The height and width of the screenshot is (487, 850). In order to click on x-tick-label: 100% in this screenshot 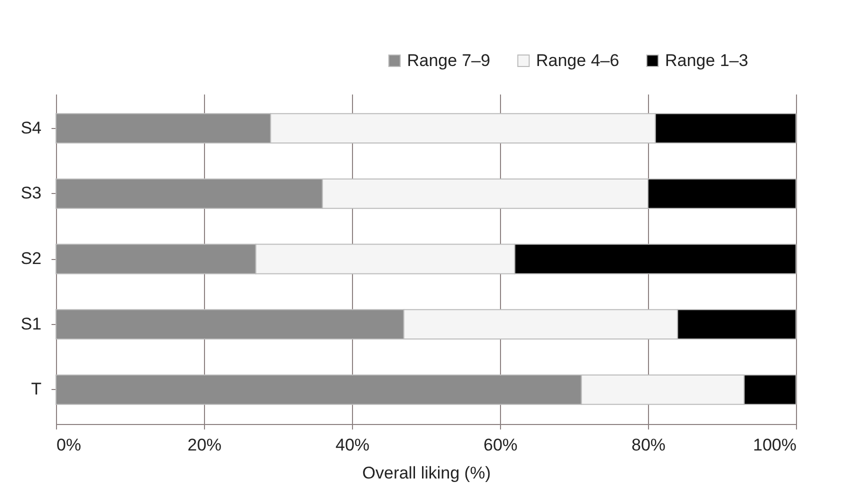, I will do `click(774, 445)`.